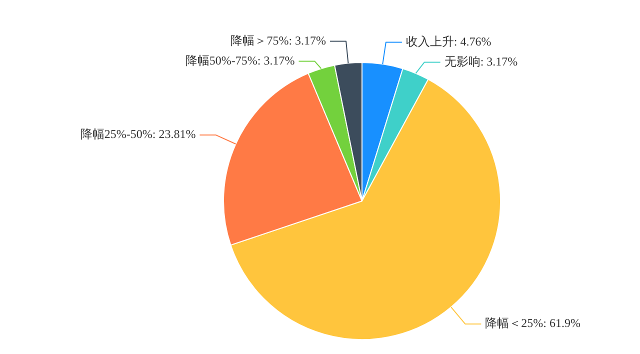 The width and height of the screenshot is (640, 354). I want to click on slice-label: 降幅＜25%: 61.9%, so click(533, 323).